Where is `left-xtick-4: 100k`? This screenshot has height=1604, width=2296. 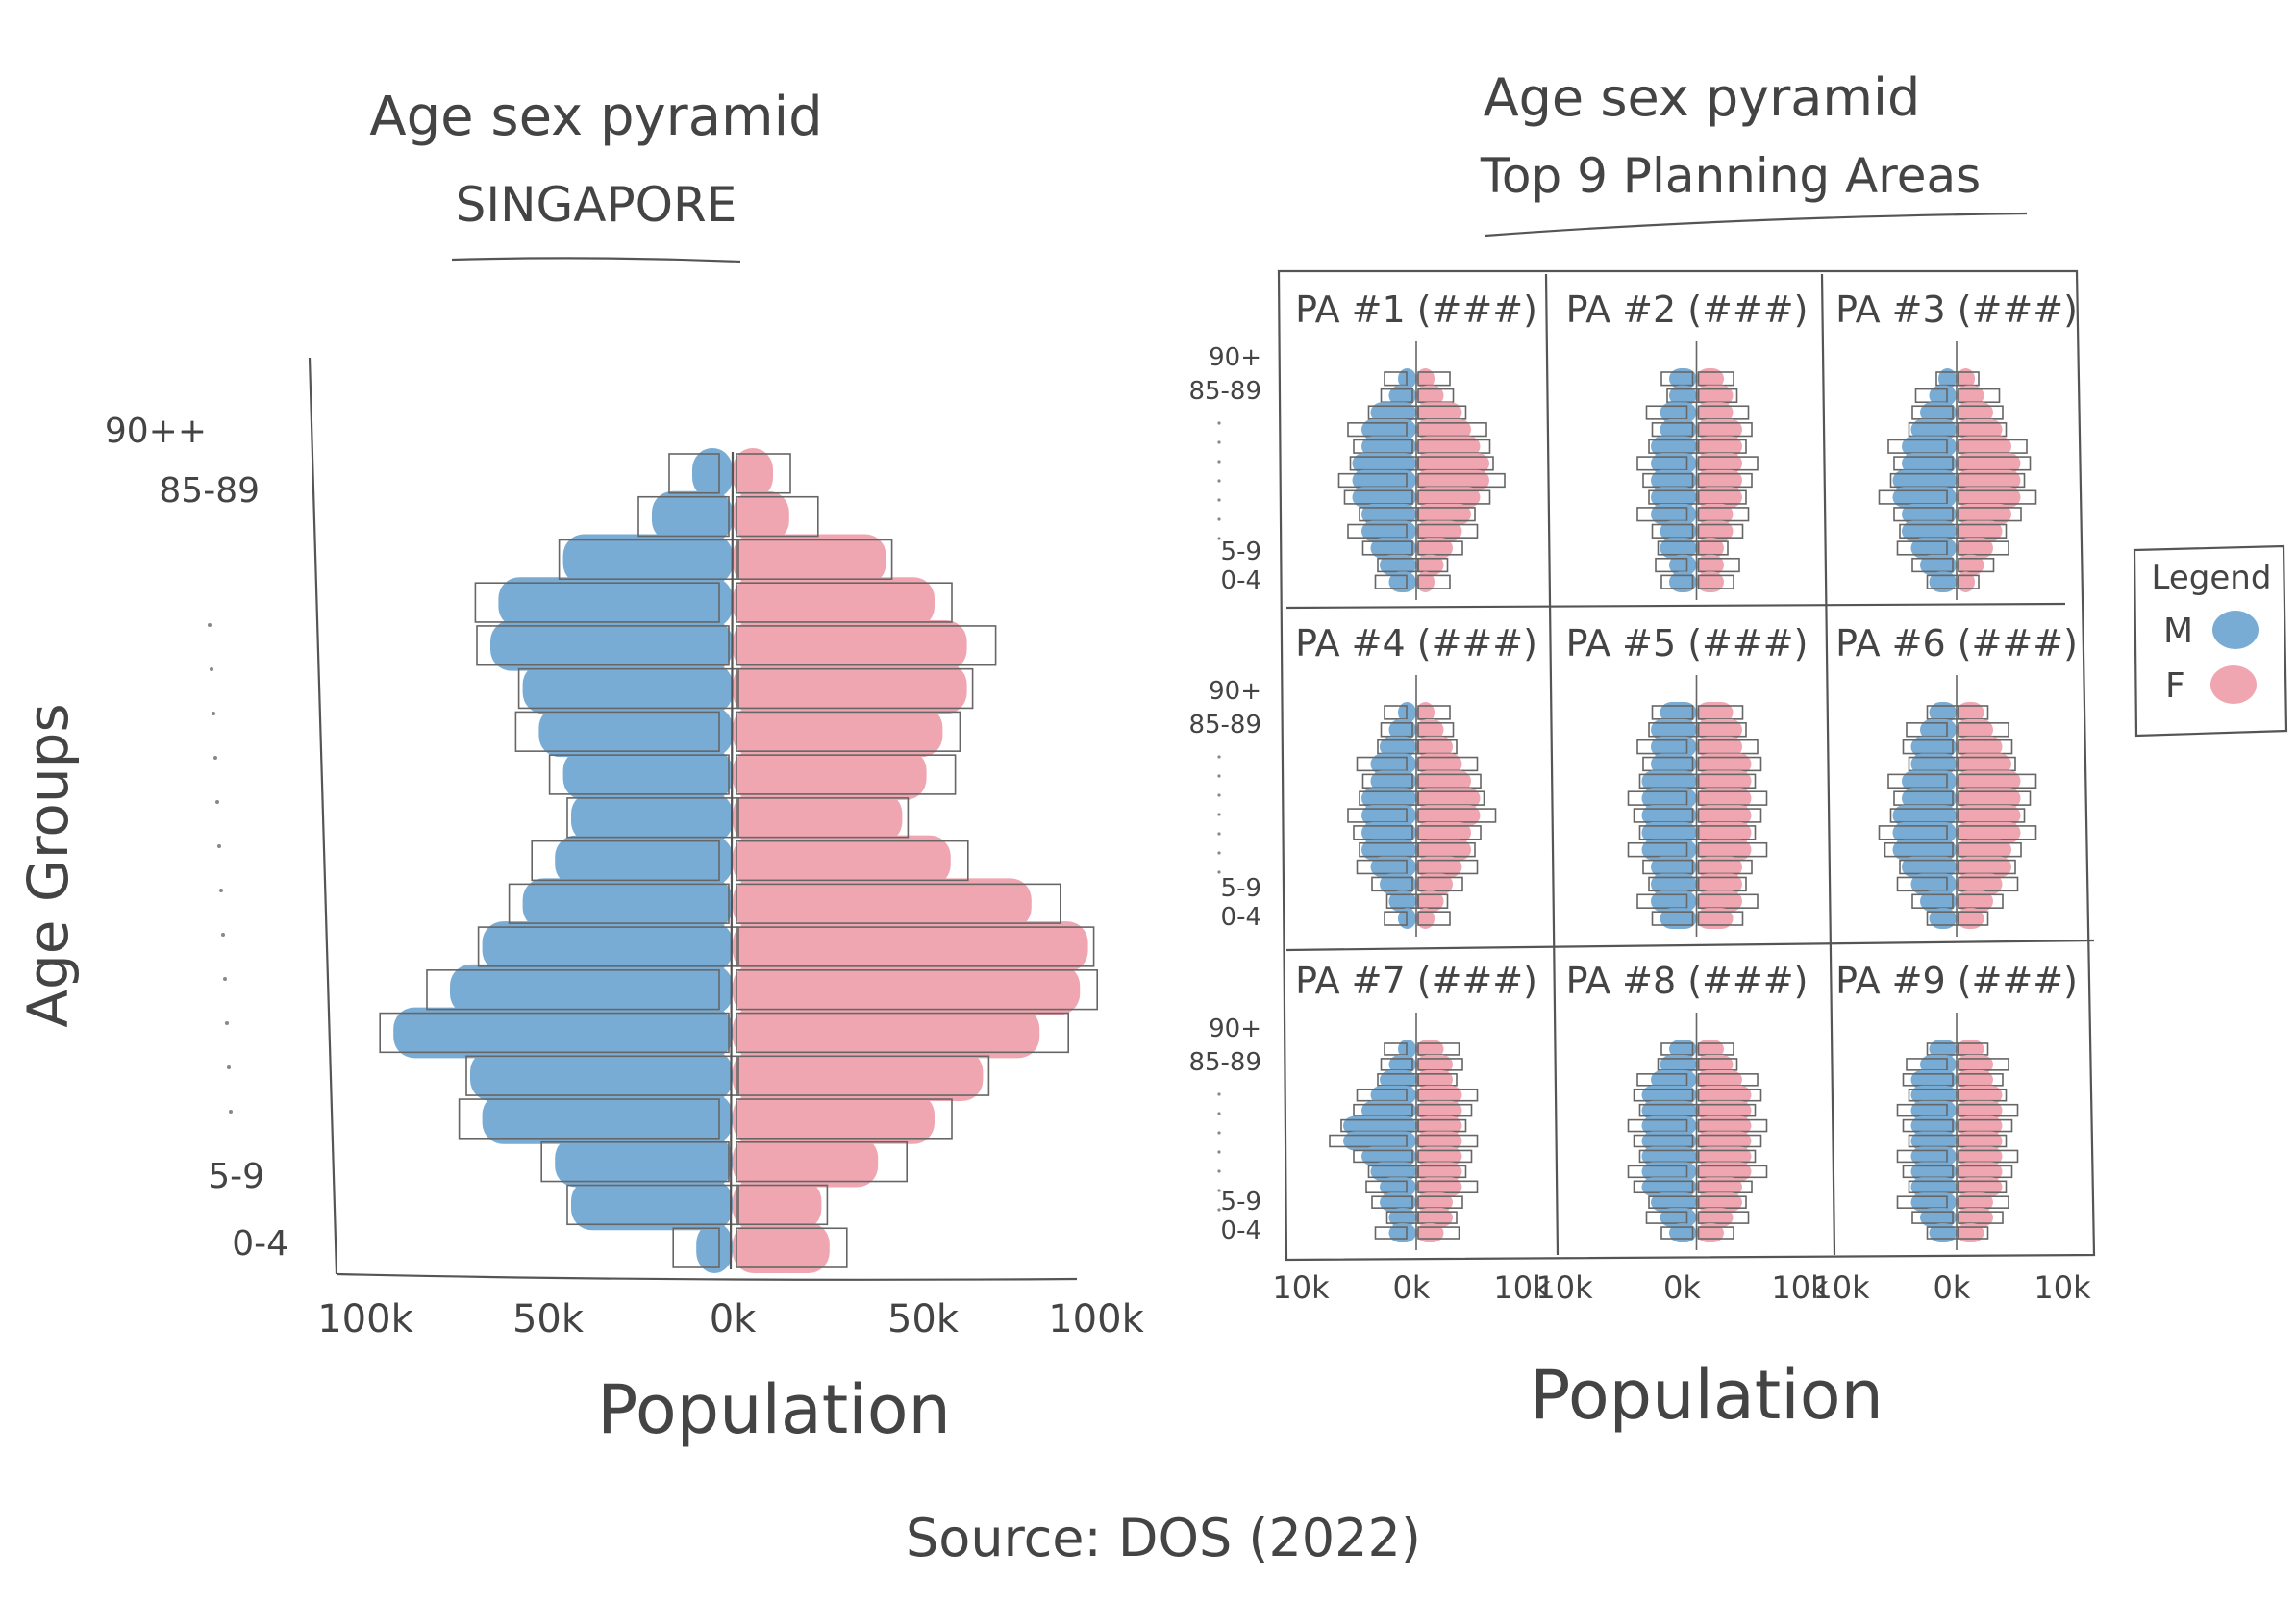
left-xtick-4: 100k is located at coordinates (1096, 1319).